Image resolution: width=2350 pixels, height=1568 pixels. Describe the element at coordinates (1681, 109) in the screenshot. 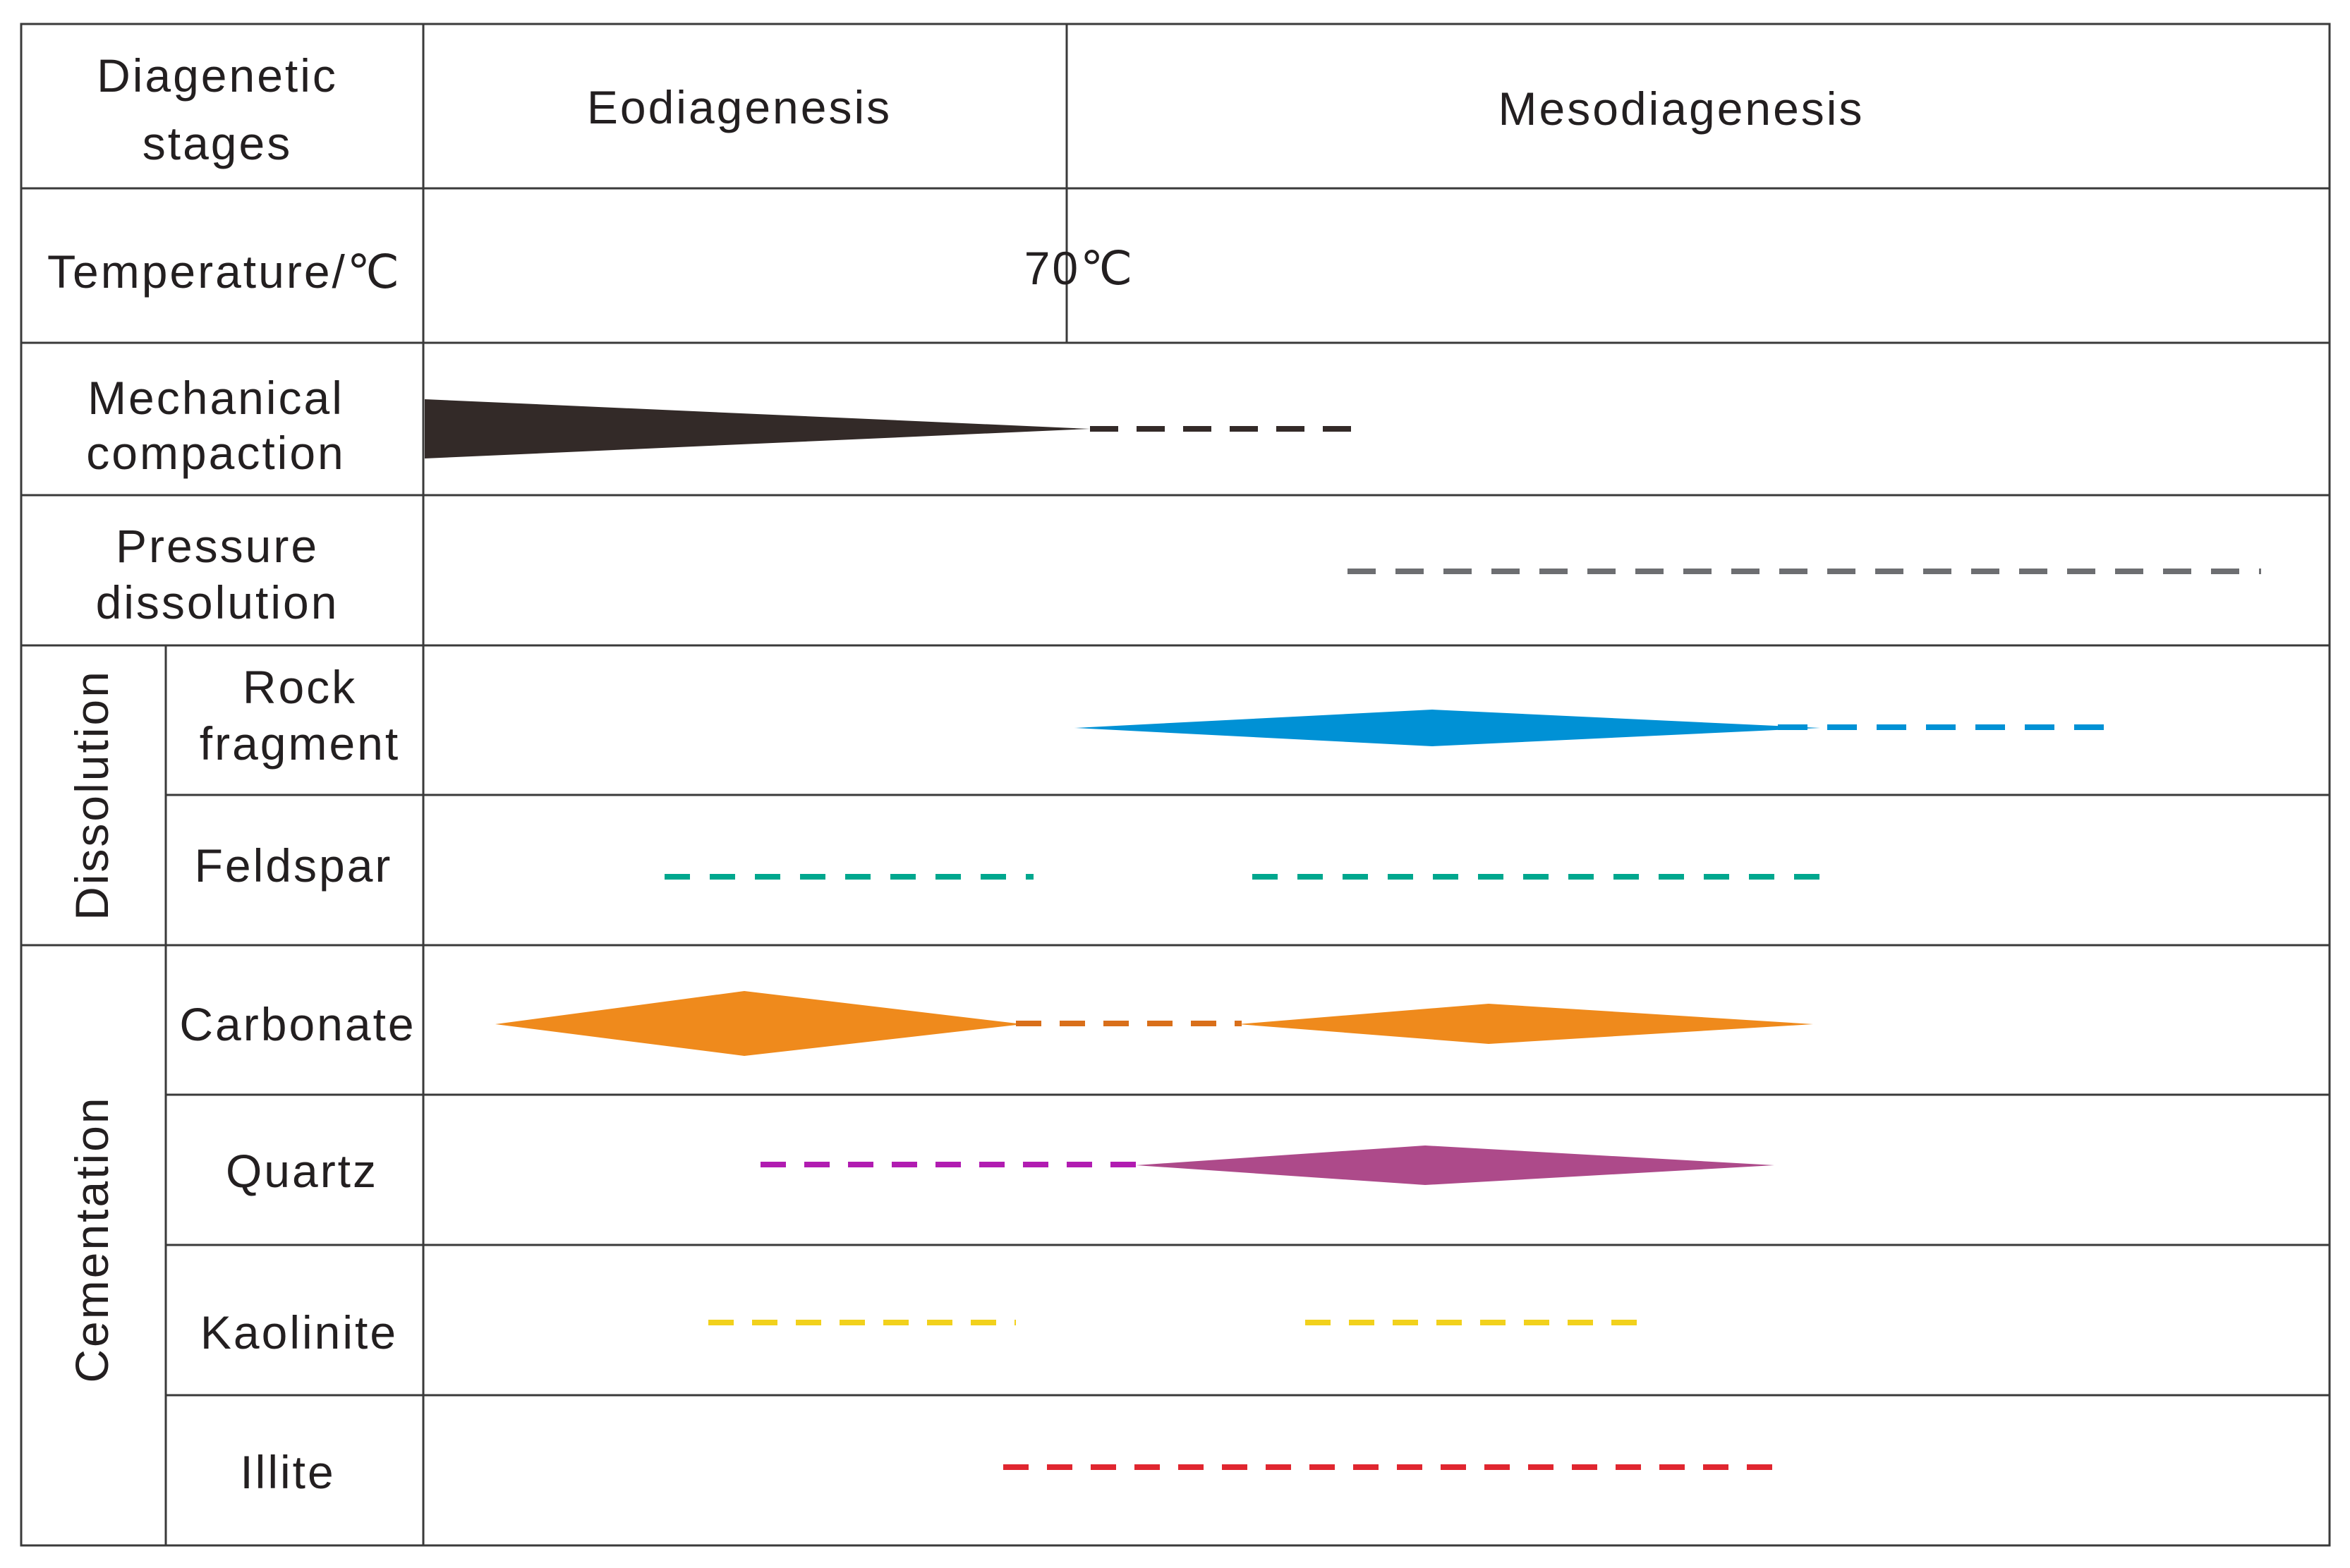

I see `mesodiagenesis-header: Mesodiagenesis` at that location.